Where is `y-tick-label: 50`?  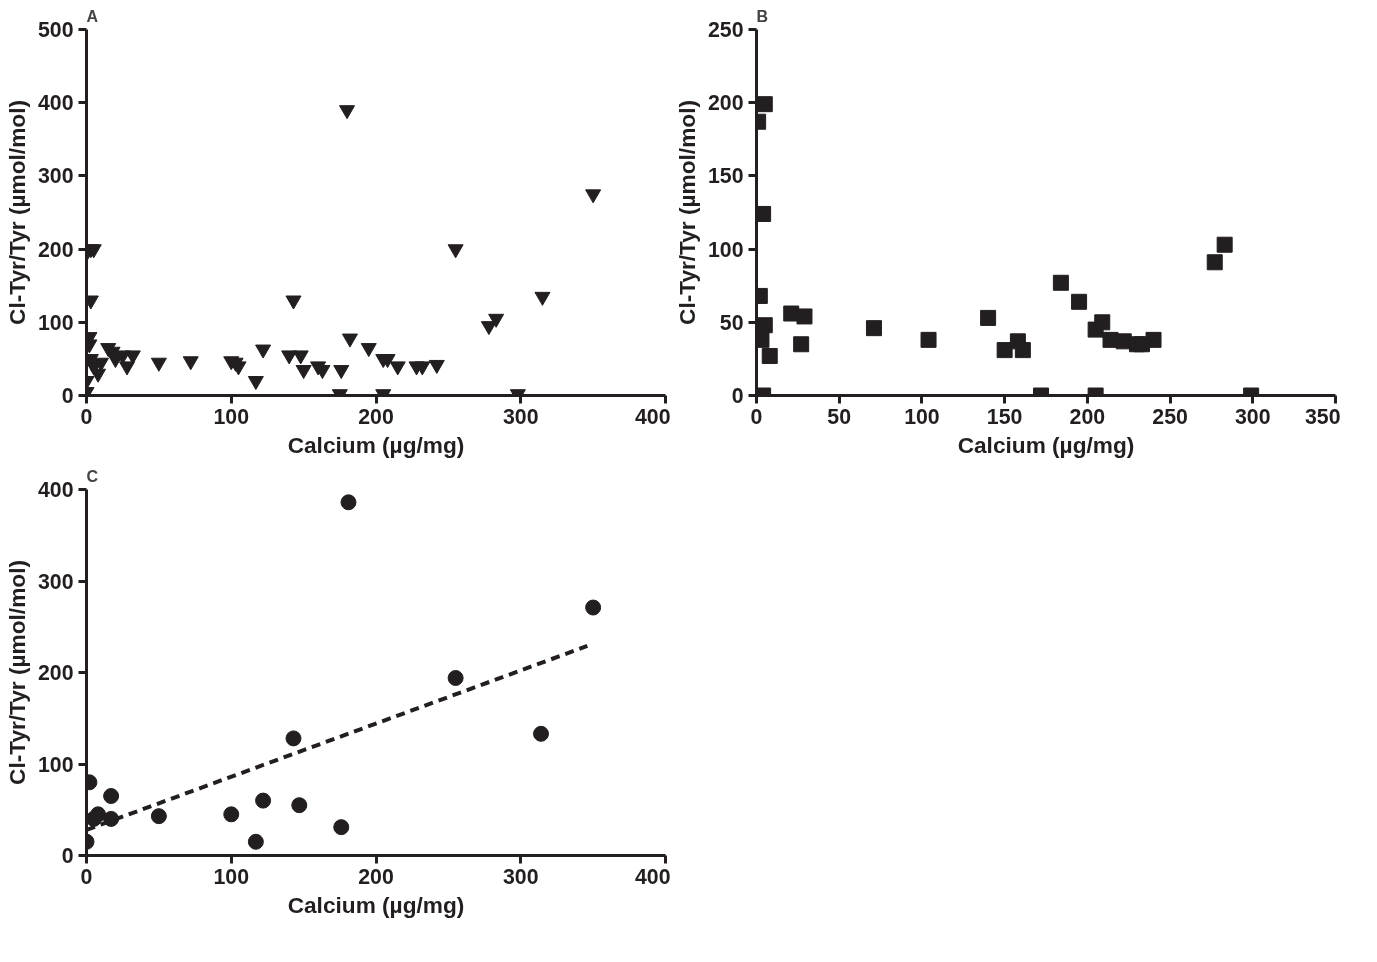
y-tick-label: 50 is located at coordinates (731, 322).